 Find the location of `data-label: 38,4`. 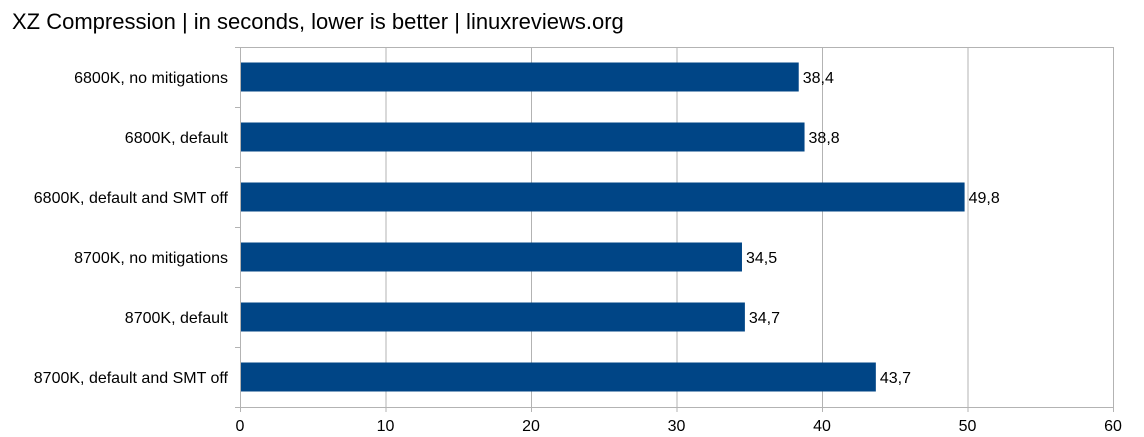

data-label: 38,4 is located at coordinates (818, 78).